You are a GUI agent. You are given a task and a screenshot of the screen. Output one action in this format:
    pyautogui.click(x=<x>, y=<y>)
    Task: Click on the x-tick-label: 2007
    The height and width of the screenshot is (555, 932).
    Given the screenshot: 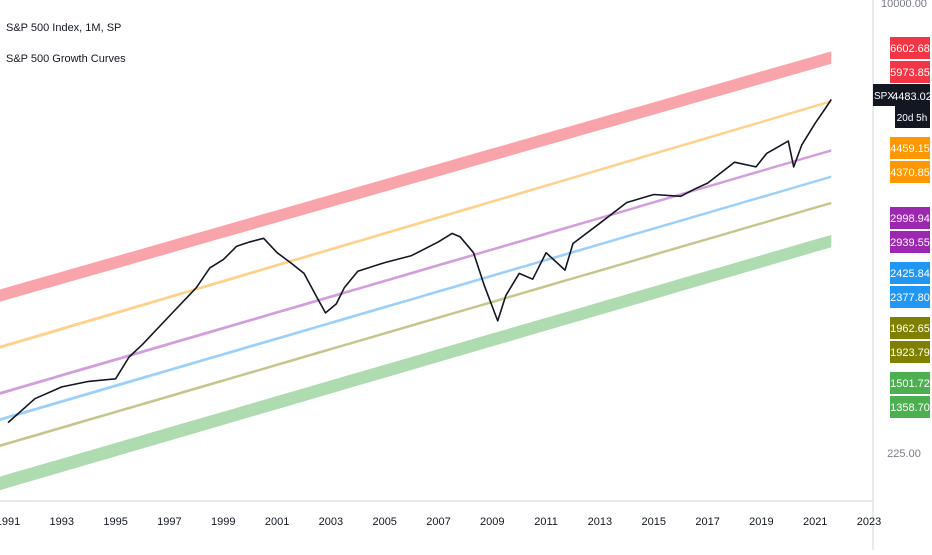 What is the action you would take?
    pyautogui.click(x=438, y=522)
    